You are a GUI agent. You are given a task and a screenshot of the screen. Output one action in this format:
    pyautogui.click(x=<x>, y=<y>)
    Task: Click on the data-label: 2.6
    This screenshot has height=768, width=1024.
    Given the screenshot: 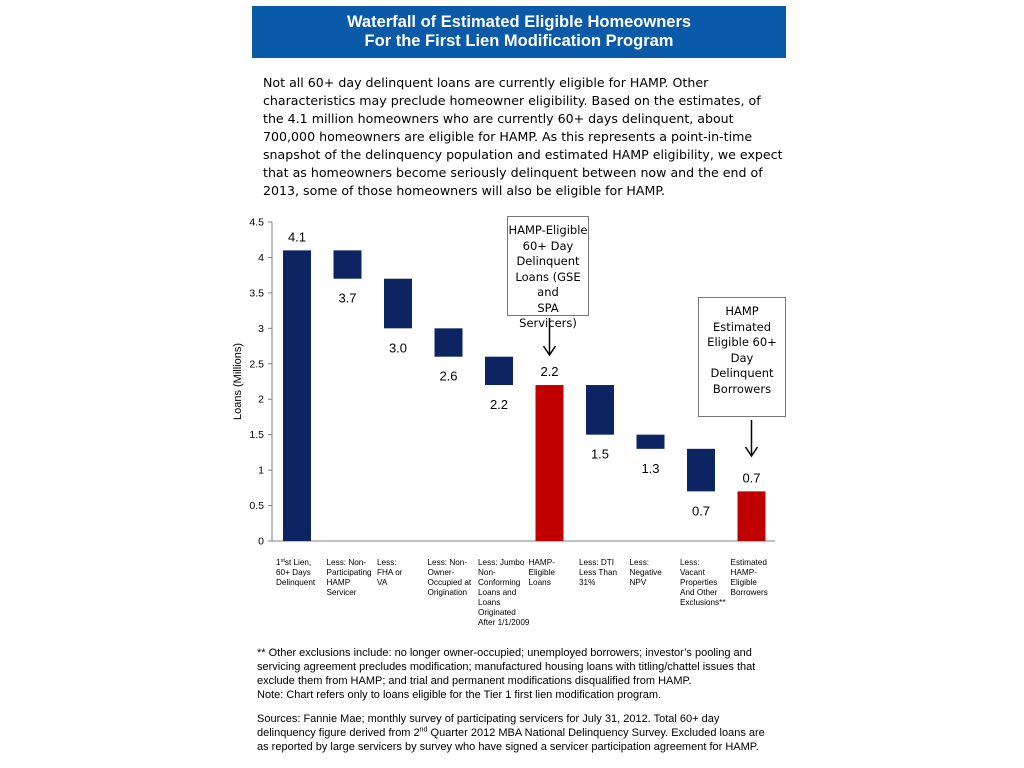 What is the action you would take?
    pyautogui.click(x=448, y=376)
    